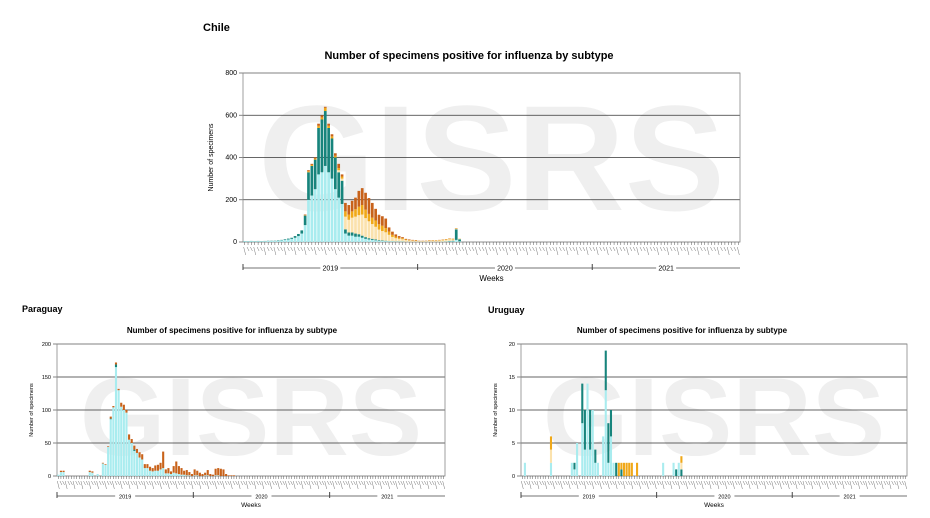 This screenshot has width=930, height=518. I want to click on y-axis-label: Number of specimens, so click(211, 157).